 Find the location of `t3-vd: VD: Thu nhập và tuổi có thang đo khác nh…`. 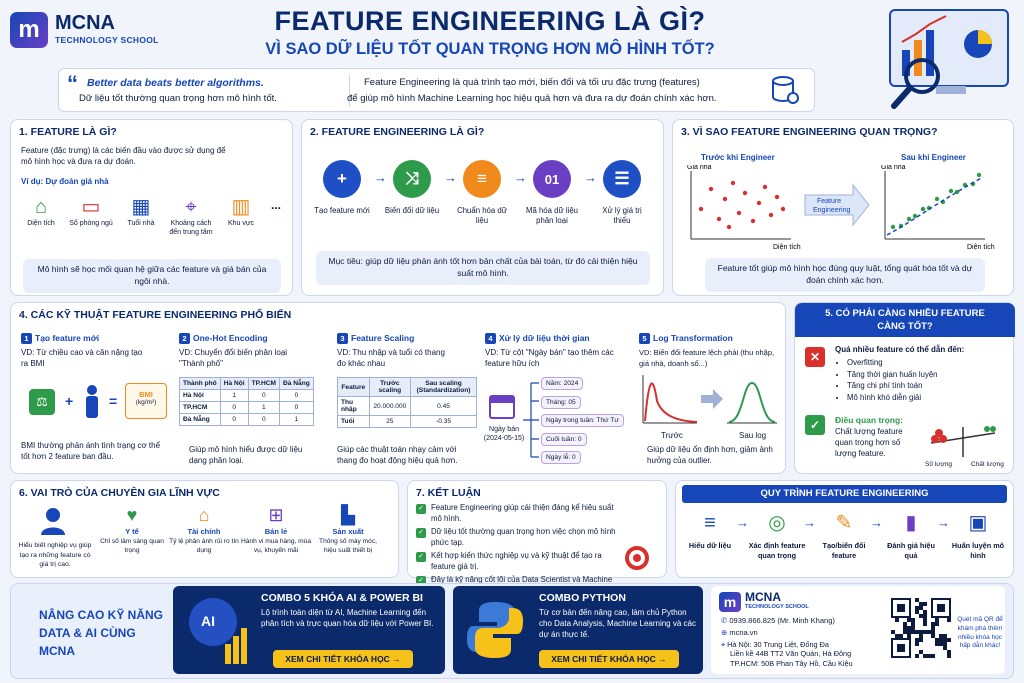

t3-vd: VD: Thu nhập và tuổi có thang đo khác nh… is located at coordinates (391, 358).